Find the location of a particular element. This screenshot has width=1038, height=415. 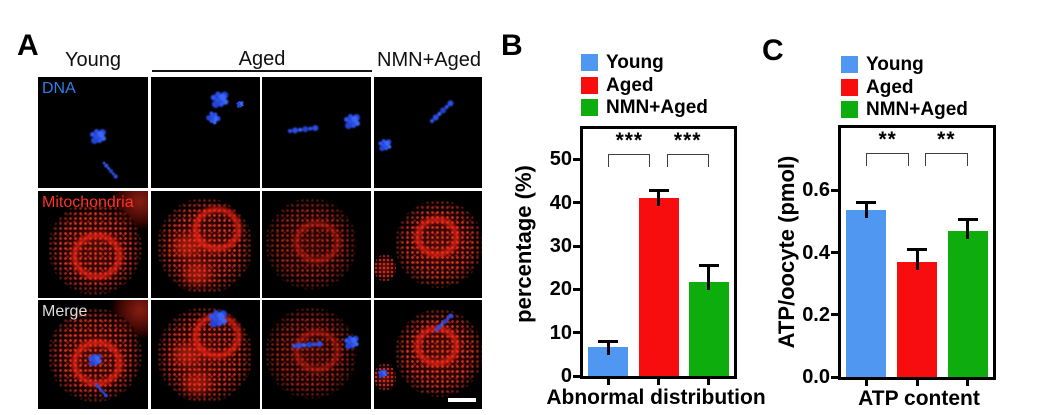

y-tick-label: 0.0 is located at coordinates (816, 377).